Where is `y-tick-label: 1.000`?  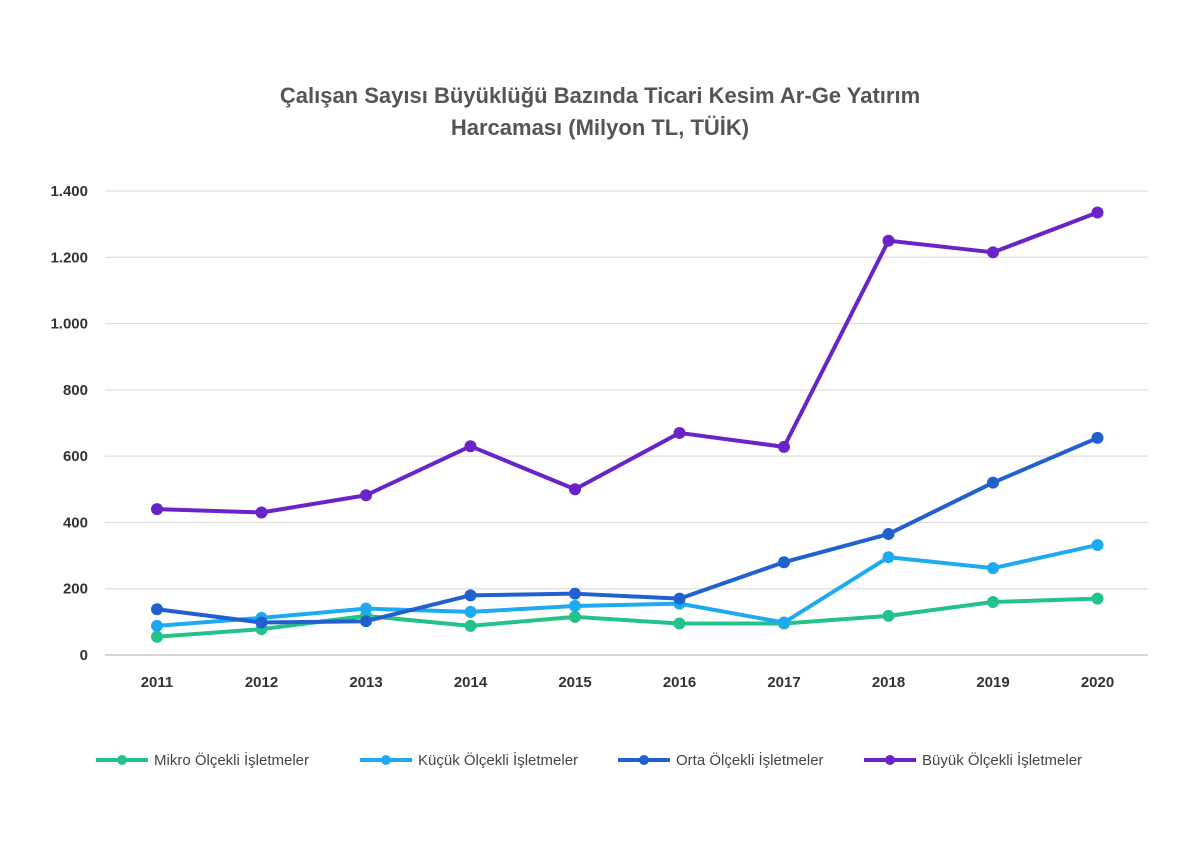 y-tick-label: 1.000 is located at coordinates (69, 324).